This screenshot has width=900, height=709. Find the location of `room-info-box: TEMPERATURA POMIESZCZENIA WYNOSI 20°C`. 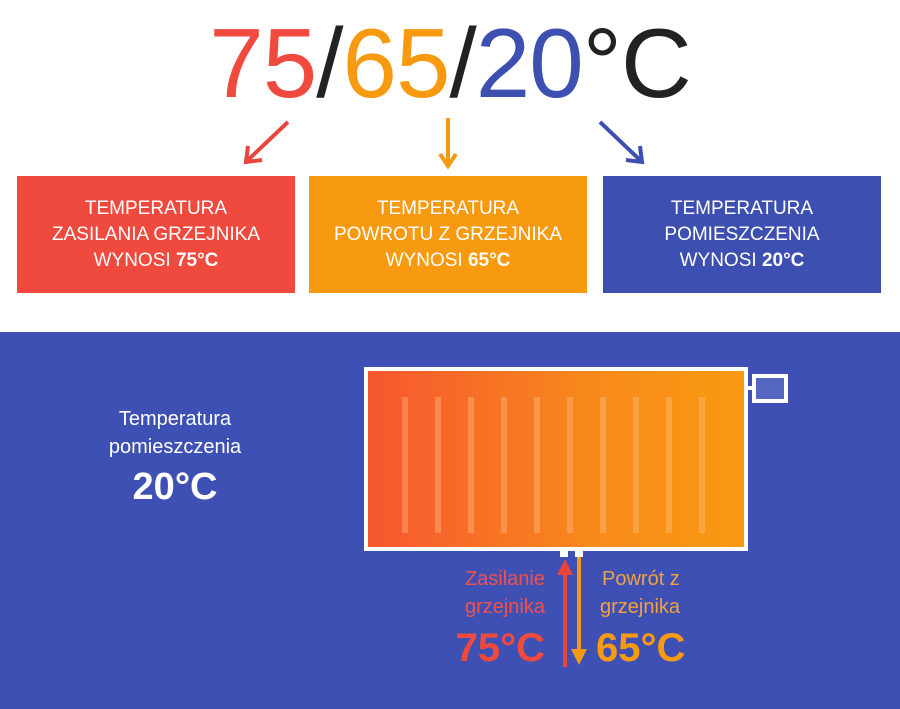

room-info-box: TEMPERATURA POMIESZCZENIA WYNOSI 20°C is located at coordinates (742, 234).